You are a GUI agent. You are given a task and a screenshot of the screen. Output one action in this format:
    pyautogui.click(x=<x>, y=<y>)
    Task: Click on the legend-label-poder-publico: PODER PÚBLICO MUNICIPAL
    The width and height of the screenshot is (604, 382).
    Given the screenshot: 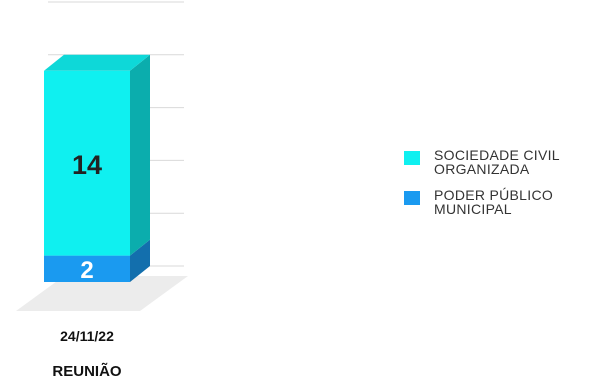 What is the action you would take?
    pyautogui.click(x=493, y=202)
    